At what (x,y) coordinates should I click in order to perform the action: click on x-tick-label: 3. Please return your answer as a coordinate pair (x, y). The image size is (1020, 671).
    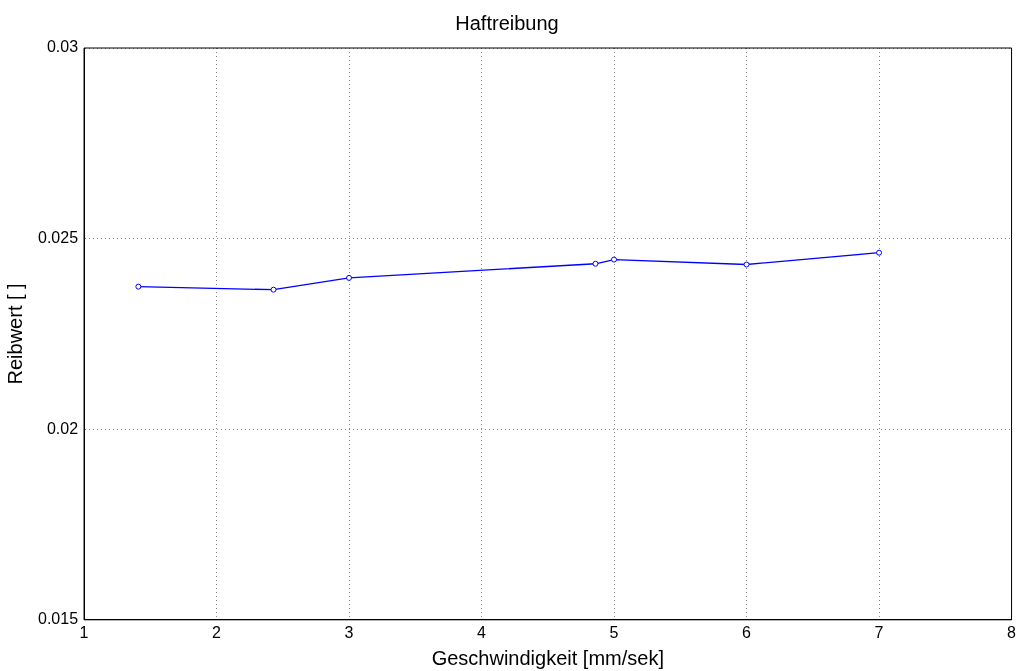
    Looking at the image, I should click on (349, 632).